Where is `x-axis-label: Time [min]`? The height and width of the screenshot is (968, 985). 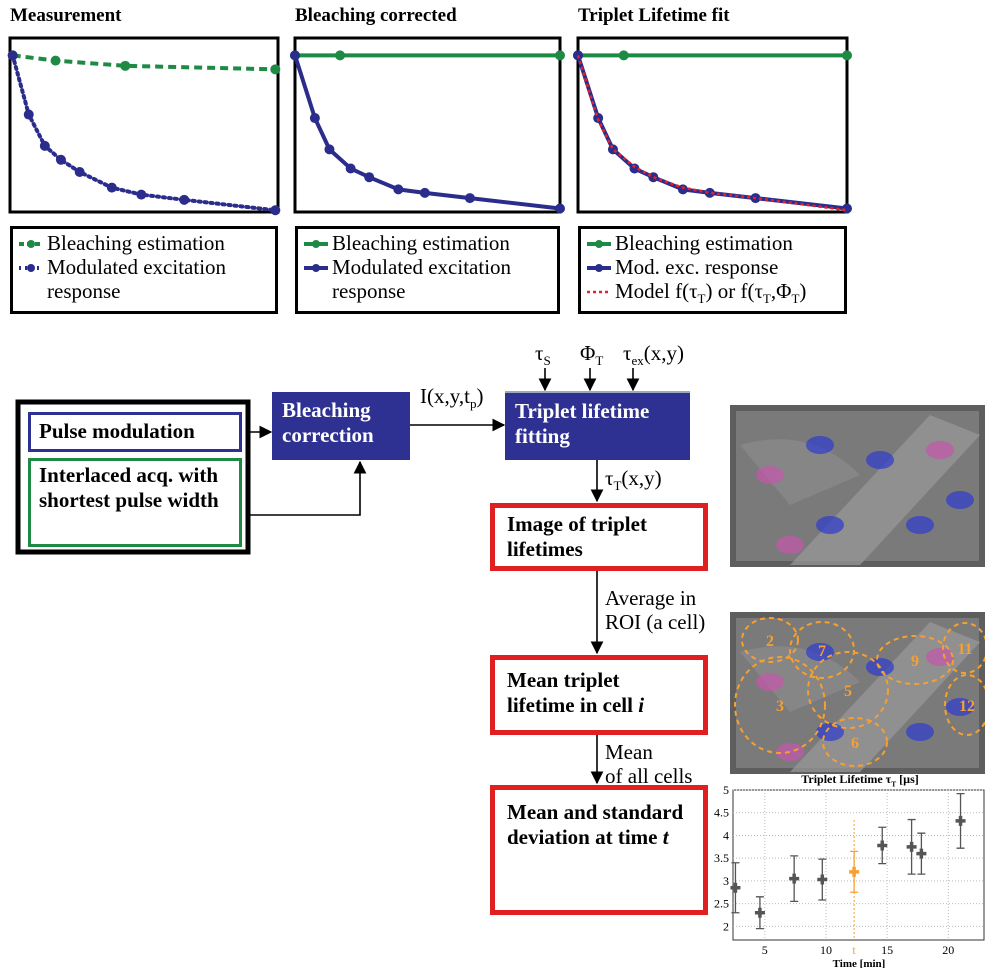 x-axis-label: Time [min] is located at coordinates (859, 963).